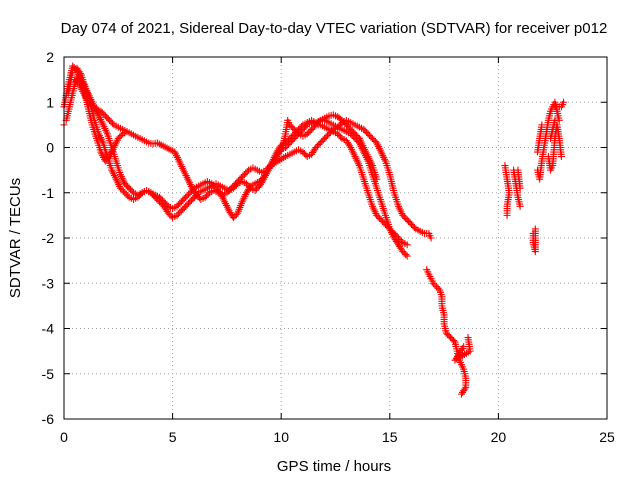 Image resolution: width=640 pixels, height=480 pixels. I want to click on y-tick-label: 2, so click(50, 57).